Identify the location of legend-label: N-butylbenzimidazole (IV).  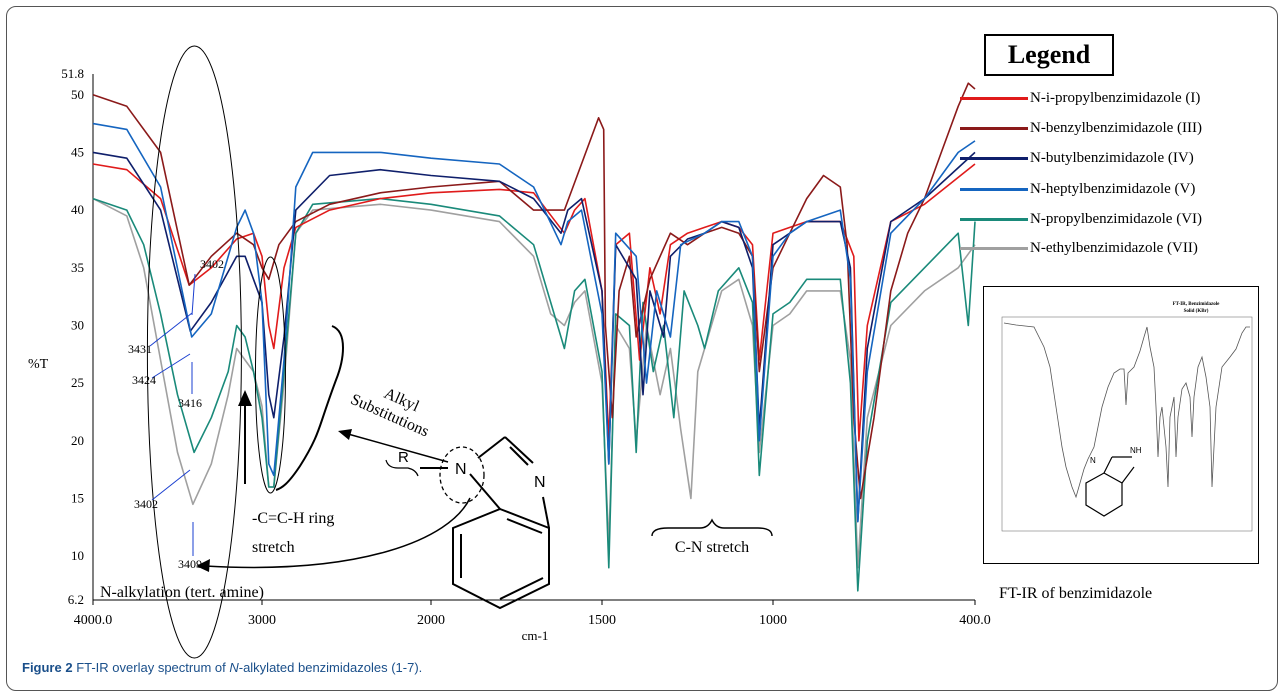
(1112, 158).